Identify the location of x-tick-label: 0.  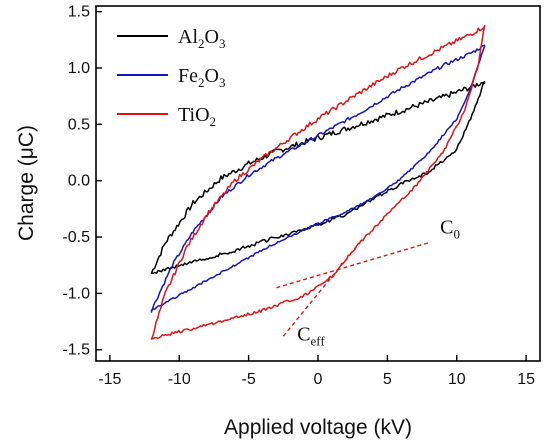
(318, 379).